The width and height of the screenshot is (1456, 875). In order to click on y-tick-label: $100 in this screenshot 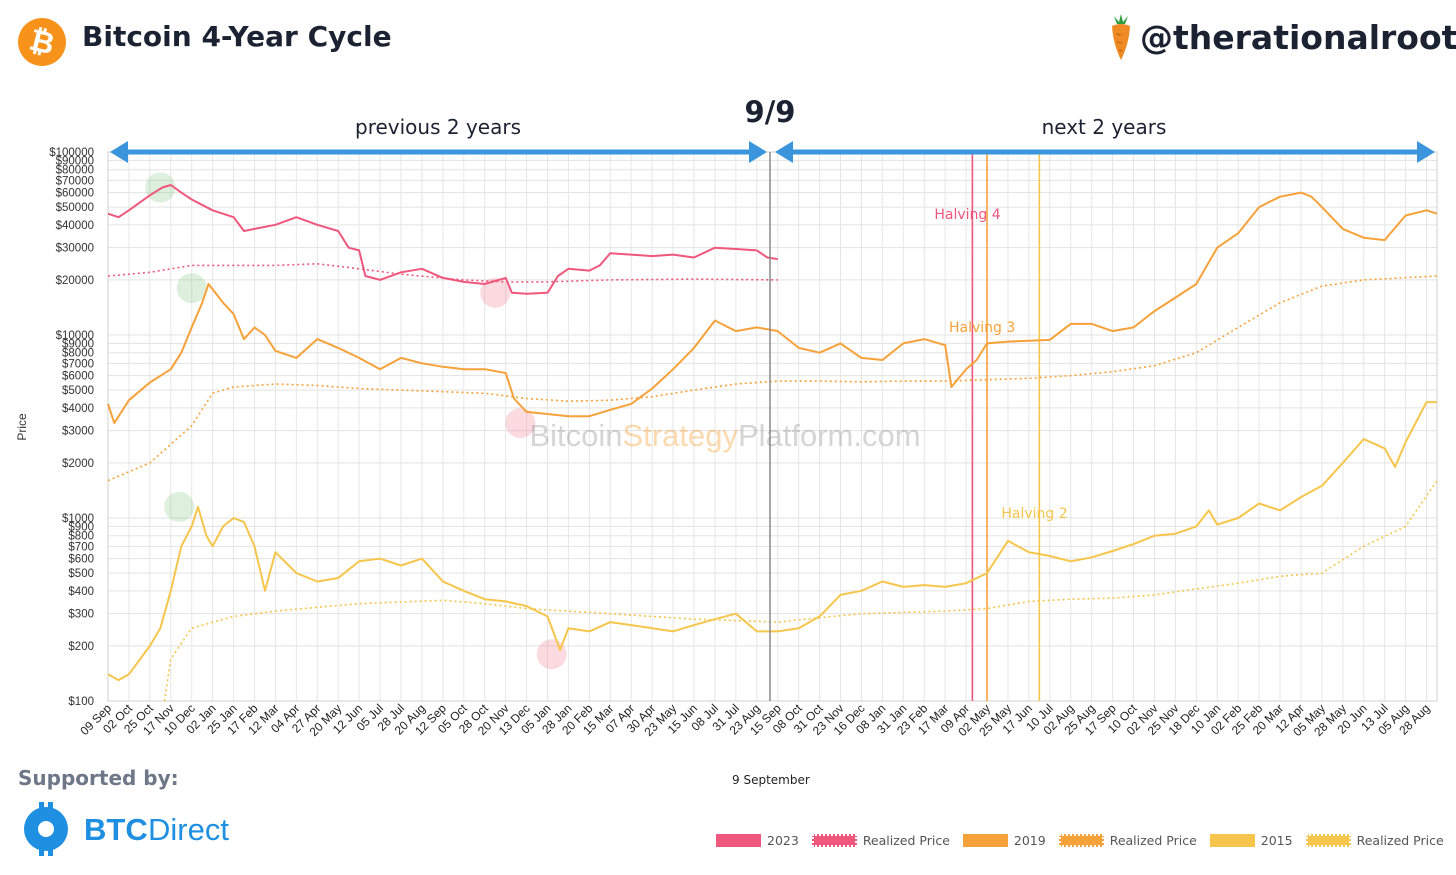, I will do `click(81, 702)`.